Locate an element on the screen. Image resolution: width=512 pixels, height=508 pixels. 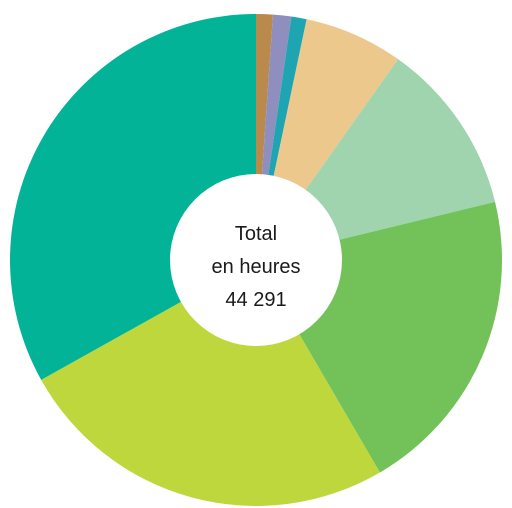
center-label-line1: Total is located at coordinates (256, 234).